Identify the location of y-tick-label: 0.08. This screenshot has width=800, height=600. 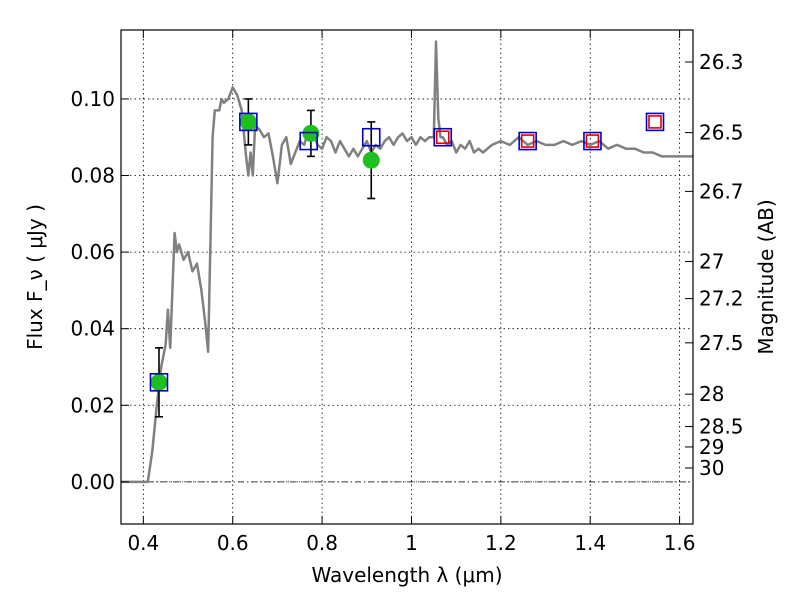
(92, 176).